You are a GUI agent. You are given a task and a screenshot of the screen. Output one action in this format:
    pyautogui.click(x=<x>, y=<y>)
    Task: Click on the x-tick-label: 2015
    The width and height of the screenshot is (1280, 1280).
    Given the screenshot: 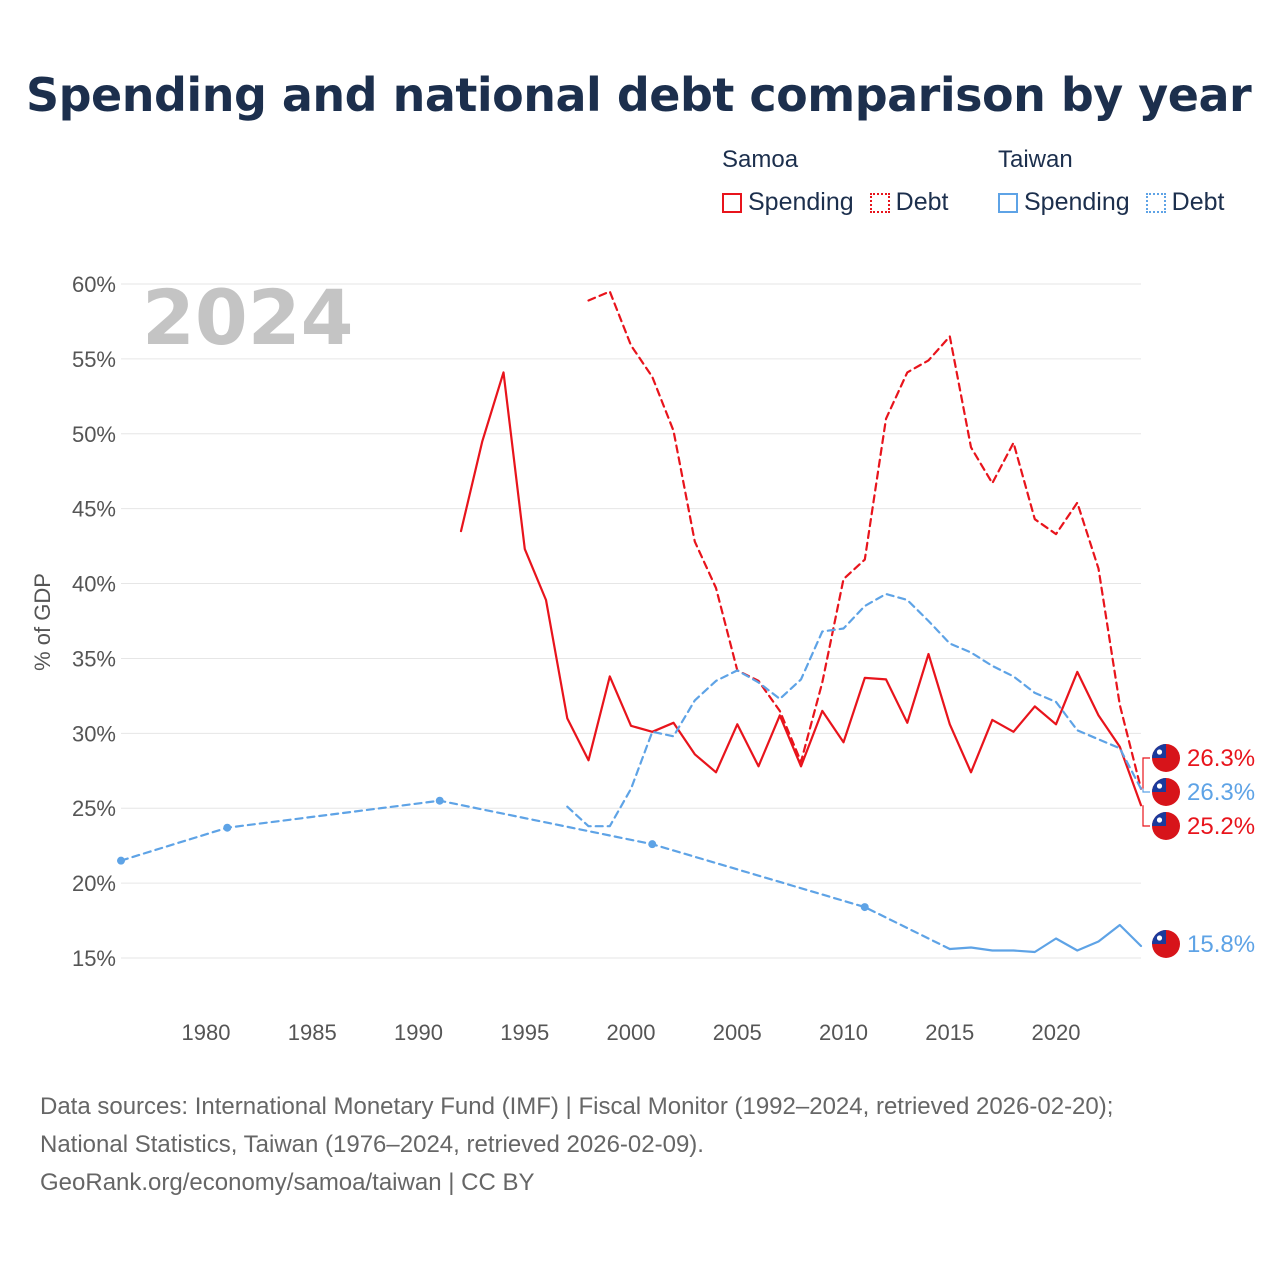 What is the action you would take?
    pyautogui.click(x=949, y=1032)
    